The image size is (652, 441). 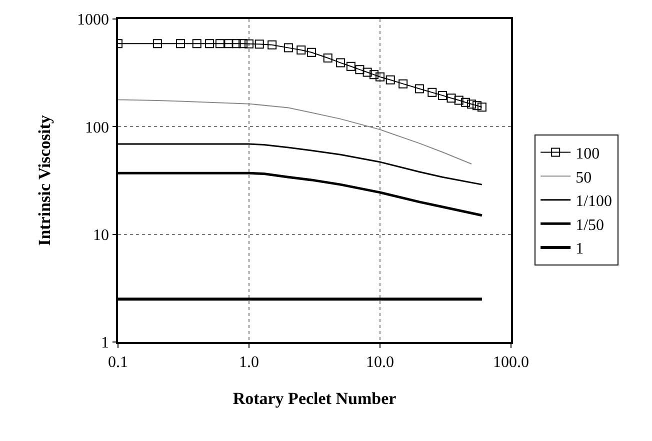 I want to click on legend-label: 50, so click(x=584, y=177).